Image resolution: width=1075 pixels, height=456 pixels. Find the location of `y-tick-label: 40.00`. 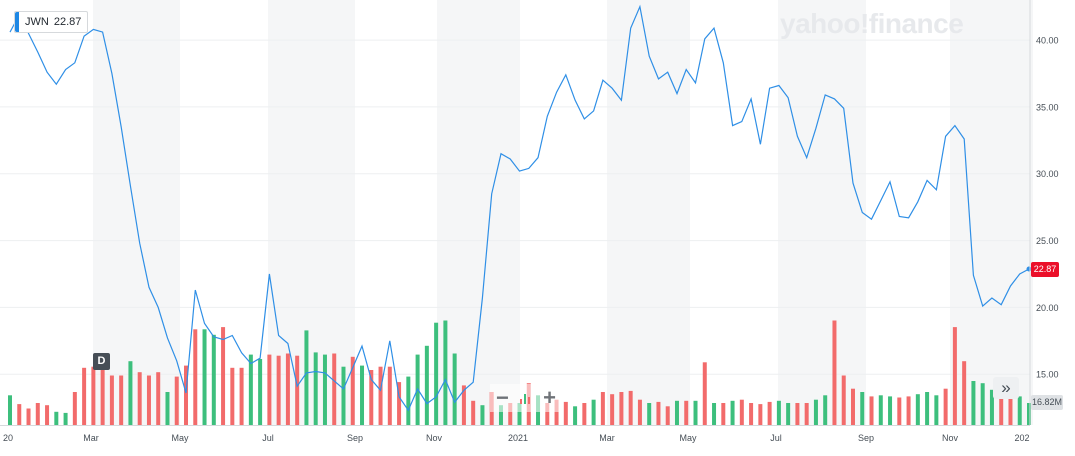

y-tick-label: 40.00 is located at coordinates (1047, 41).